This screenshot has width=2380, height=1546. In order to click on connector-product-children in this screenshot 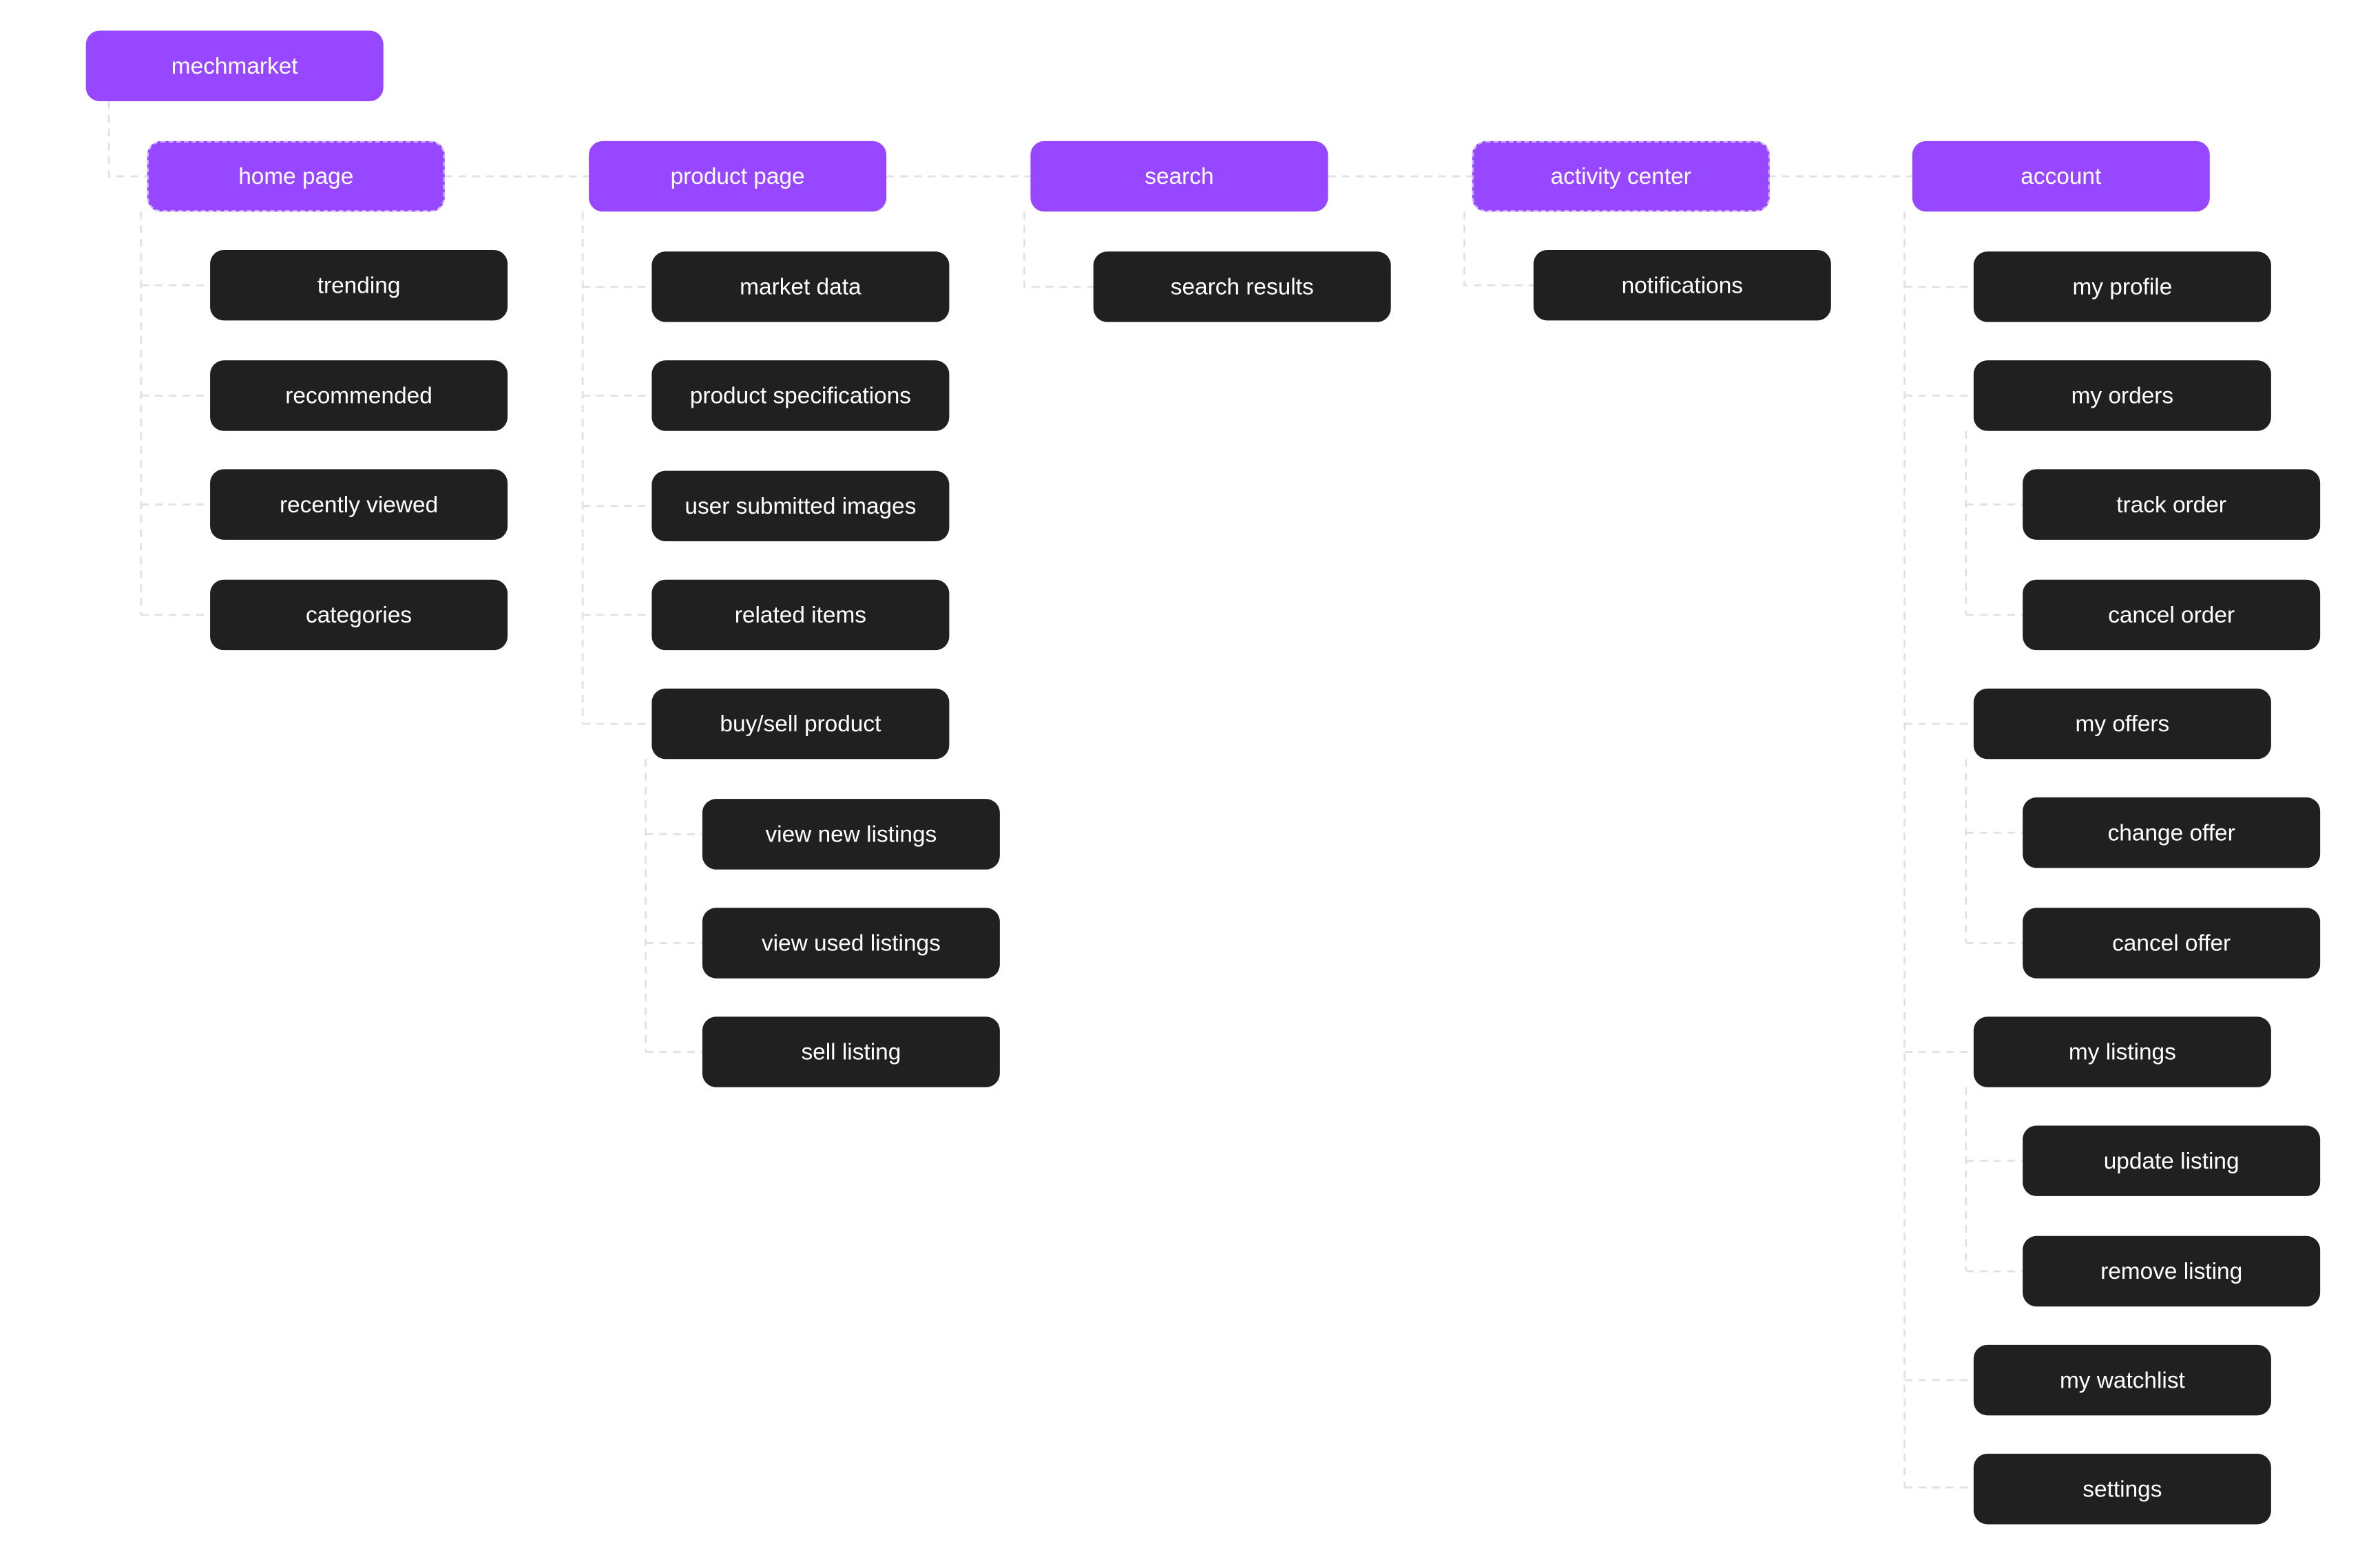, I will do `click(616, 468)`.